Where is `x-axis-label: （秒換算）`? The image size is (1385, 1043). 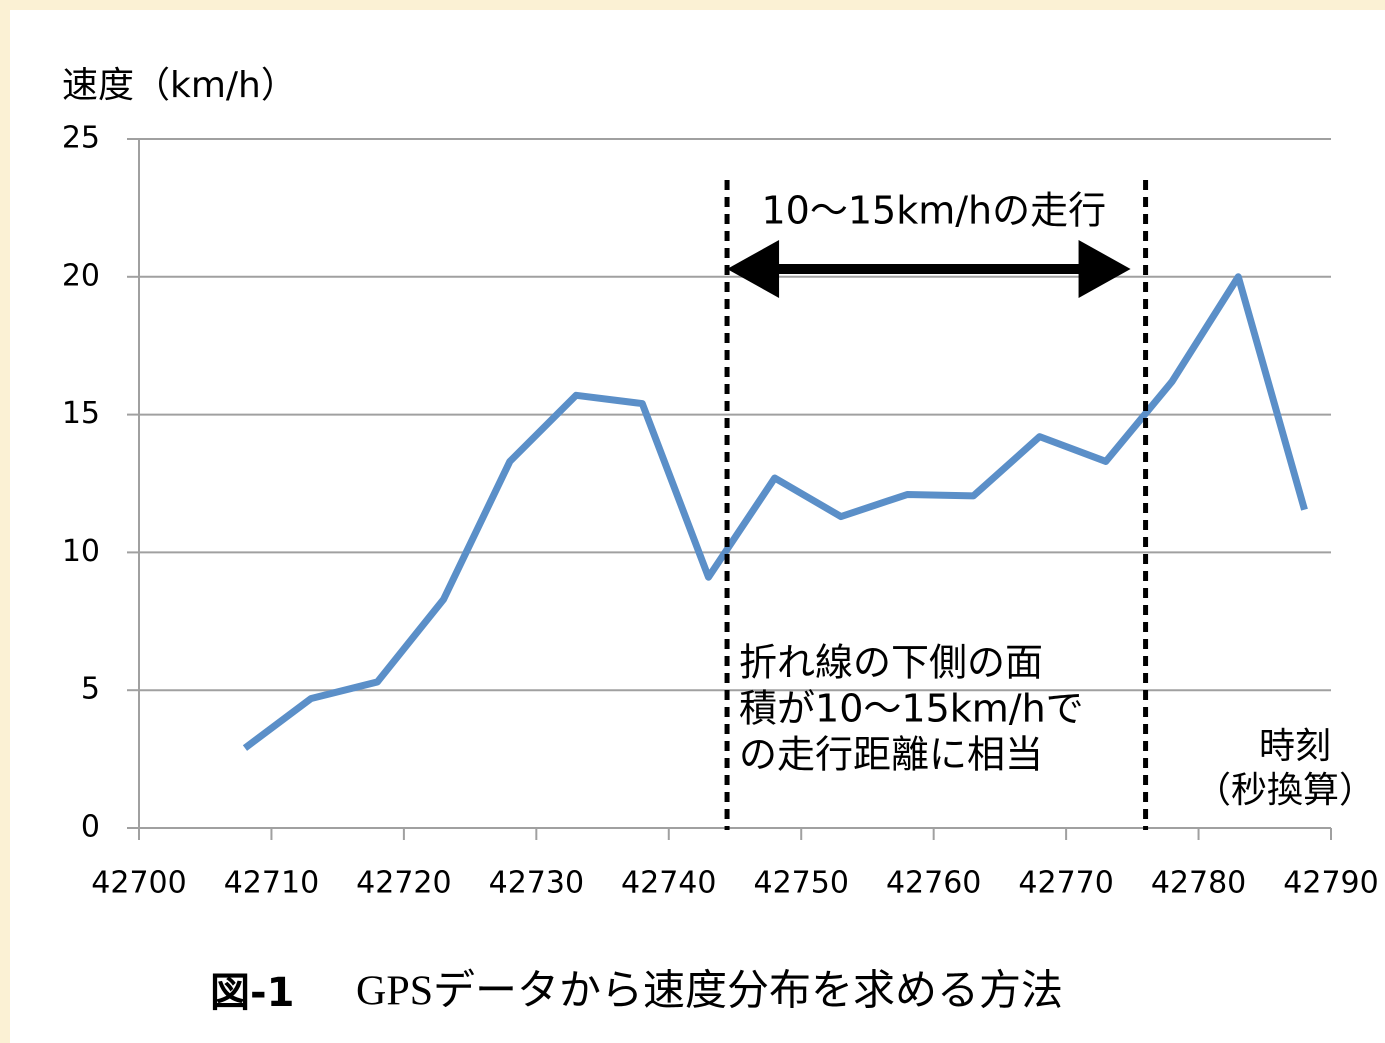
x-axis-label: （秒換算） is located at coordinates (1285, 790).